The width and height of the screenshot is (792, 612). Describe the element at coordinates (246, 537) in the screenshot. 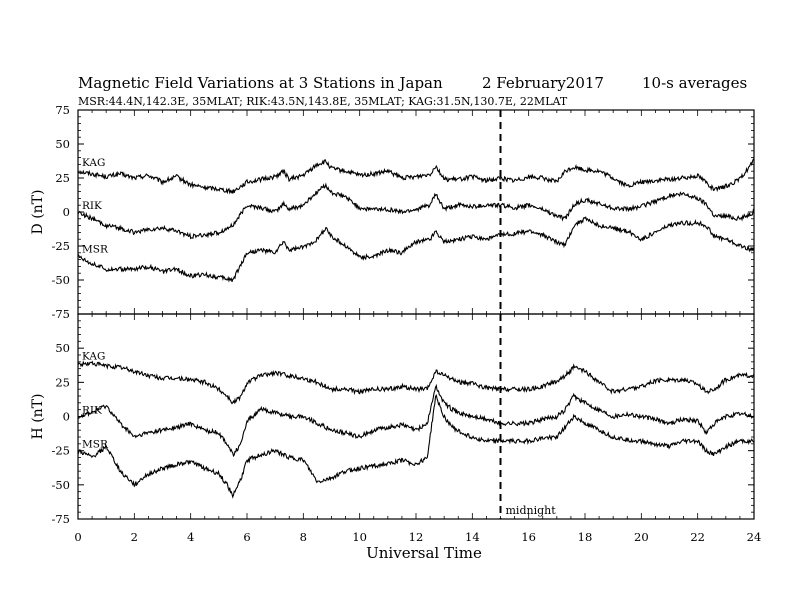

I see `x-tick-label: 6` at that location.